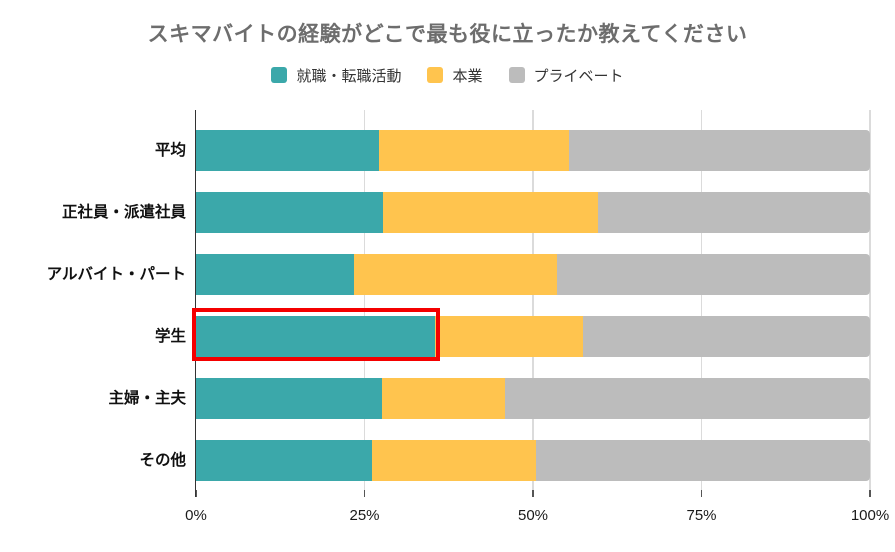 This screenshot has height=552, width=895. What do you see at coordinates (195, 303) in the screenshot?
I see `y-axis-line` at bounding box center [195, 303].